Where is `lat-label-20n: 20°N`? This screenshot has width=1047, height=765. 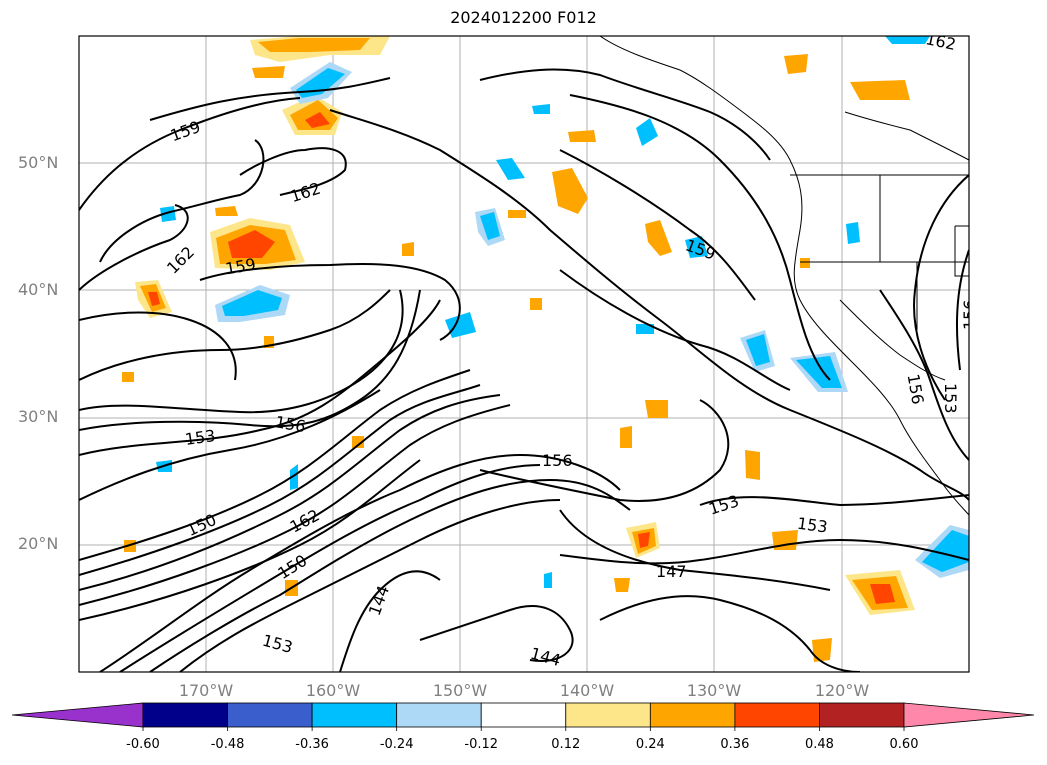 lat-label-20n: 20°N is located at coordinates (38, 543).